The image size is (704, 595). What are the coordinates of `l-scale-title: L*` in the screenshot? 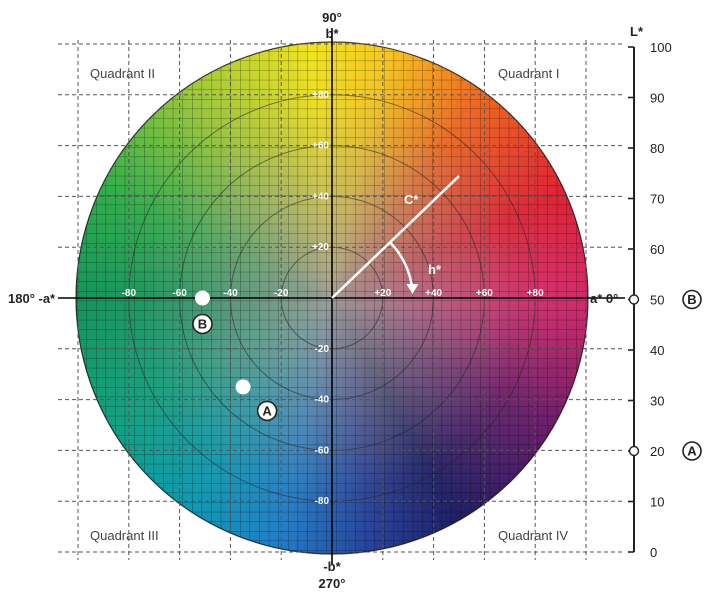 It's located at (637, 31).